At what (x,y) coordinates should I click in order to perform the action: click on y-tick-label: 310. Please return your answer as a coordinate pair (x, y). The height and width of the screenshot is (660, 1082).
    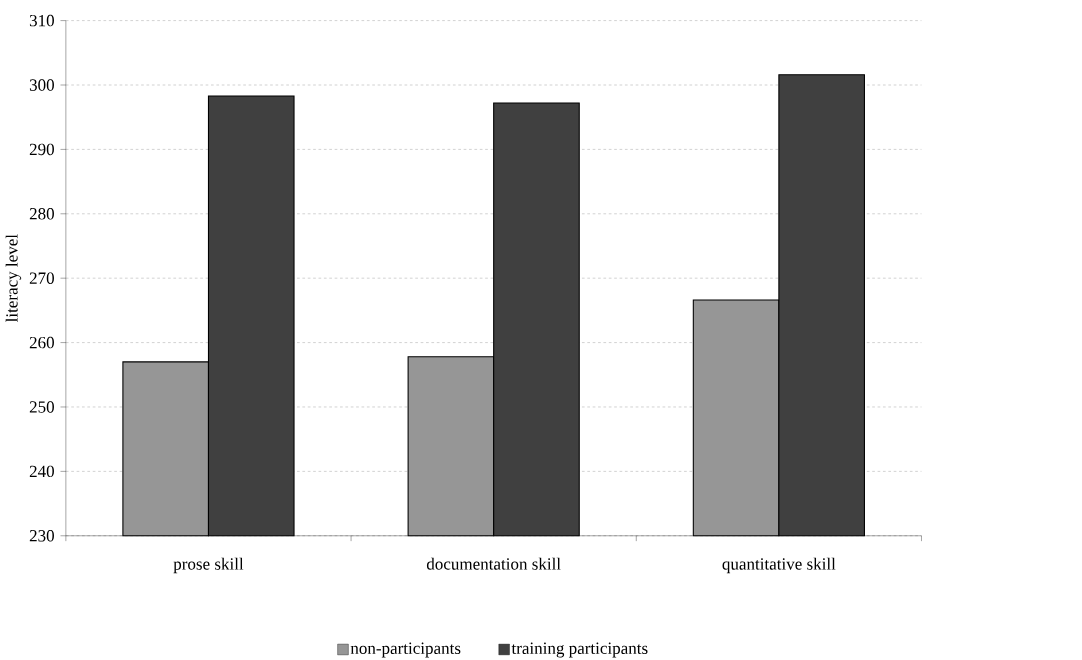
    Looking at the image, I should click on (41, 20).